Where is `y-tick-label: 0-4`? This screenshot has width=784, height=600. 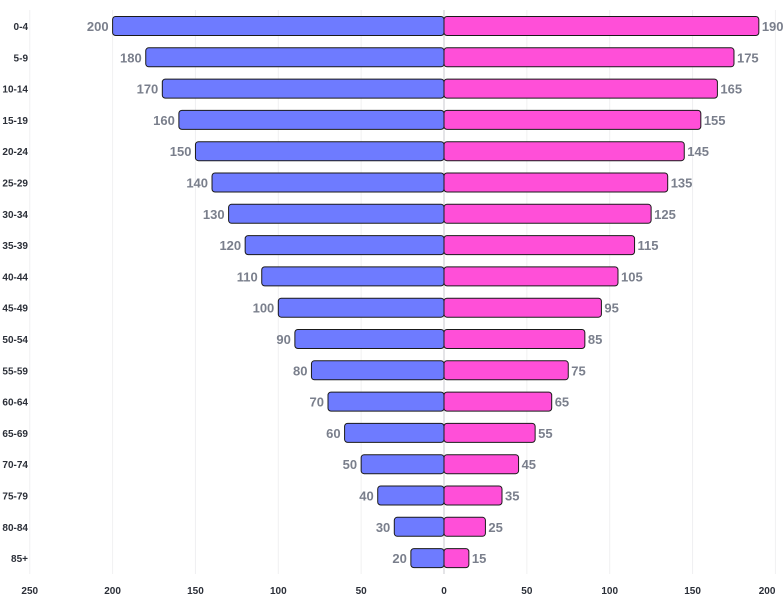
y-tick-label: 0-4 is located at coordinates (21, 27).